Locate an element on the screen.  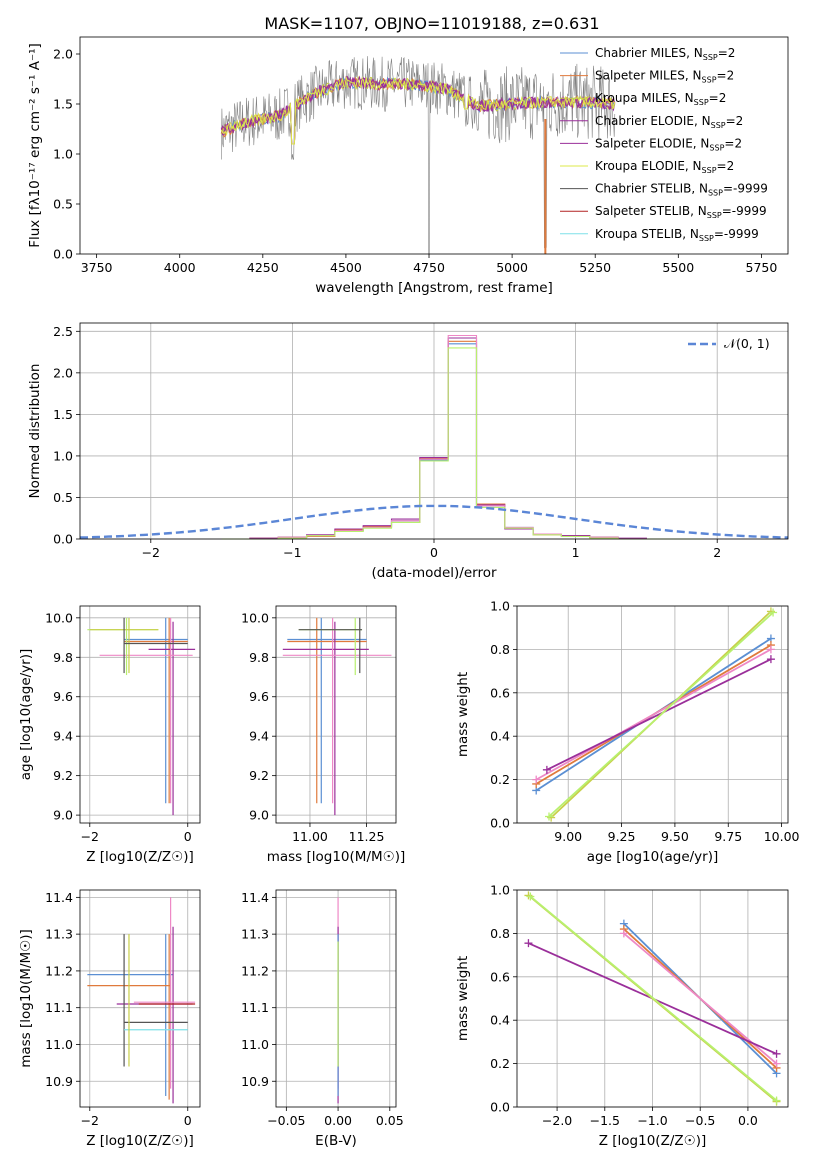
x-tick-label: 5000 is located at coordinates (512, 267).